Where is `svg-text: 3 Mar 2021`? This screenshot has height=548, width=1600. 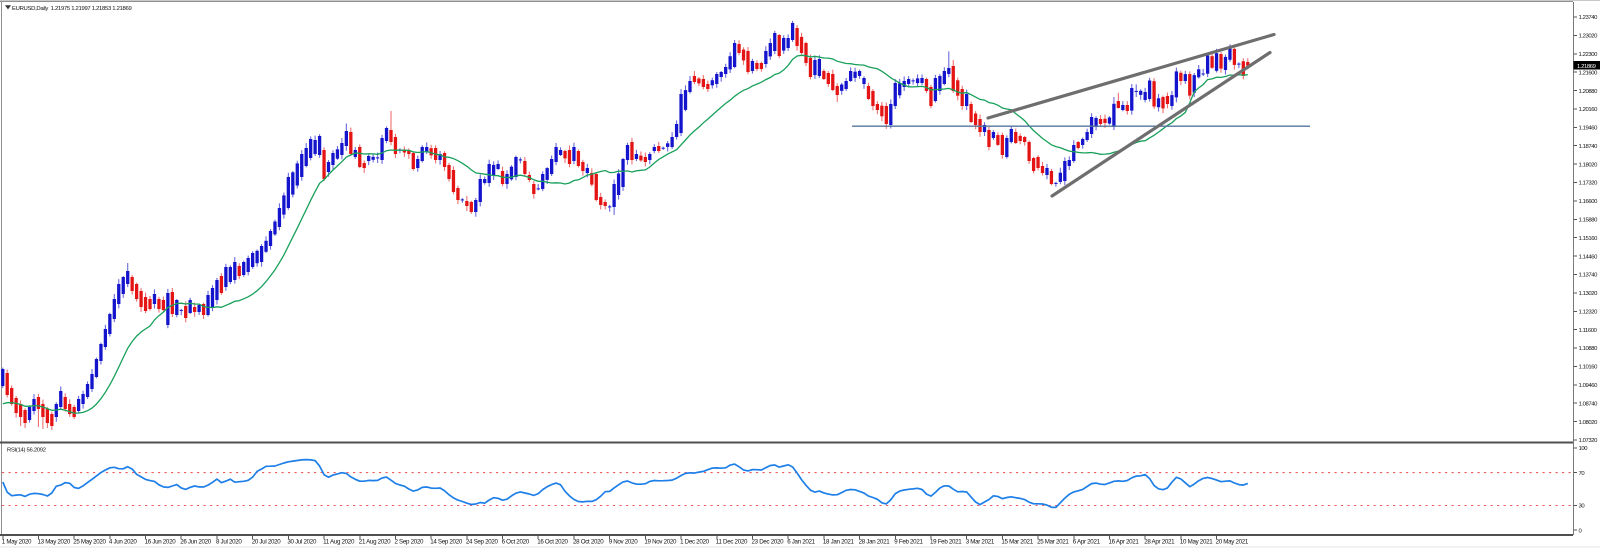
svg-text: 3 Mar 2021 is located at coordinates (980, 542).